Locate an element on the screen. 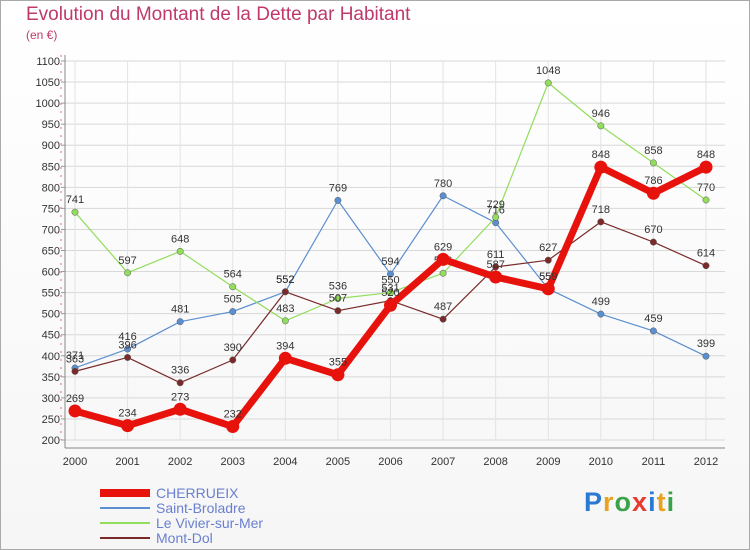 This screenshot has height=550, width=750. x-tick-label: 2005 is located at coordinates (338, 462).